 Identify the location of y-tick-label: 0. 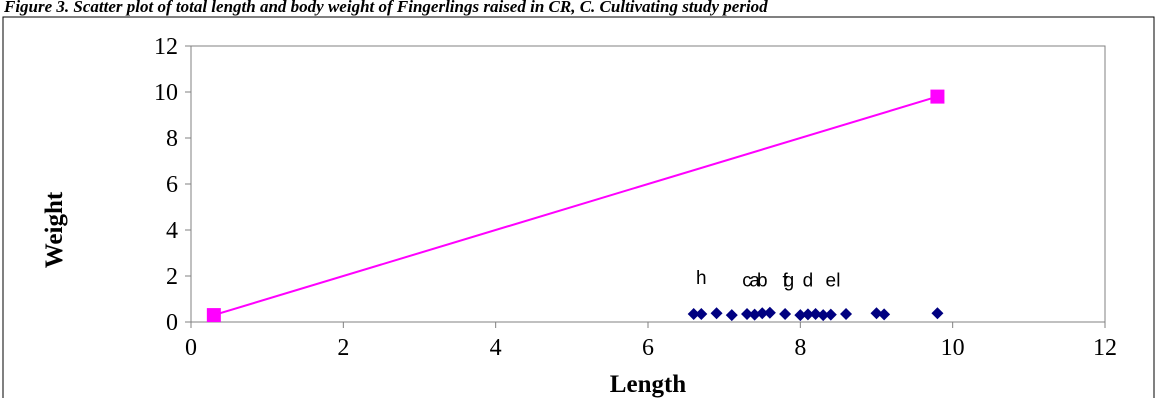
(172, 323).